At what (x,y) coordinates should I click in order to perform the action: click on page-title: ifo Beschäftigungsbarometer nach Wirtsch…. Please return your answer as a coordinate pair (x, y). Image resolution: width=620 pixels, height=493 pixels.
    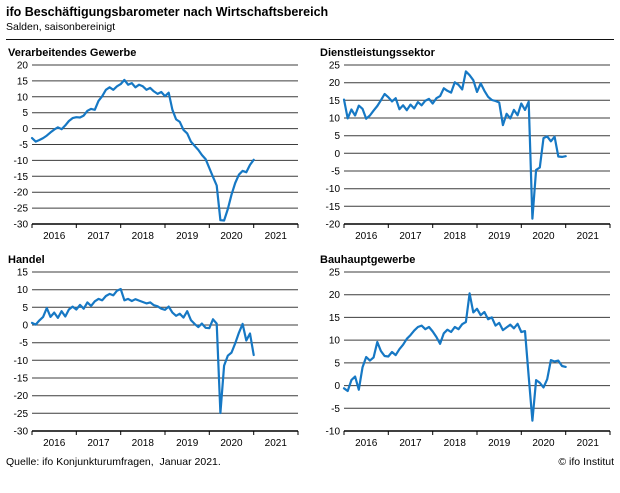
    Looking at the image, I should click on (167, 12).